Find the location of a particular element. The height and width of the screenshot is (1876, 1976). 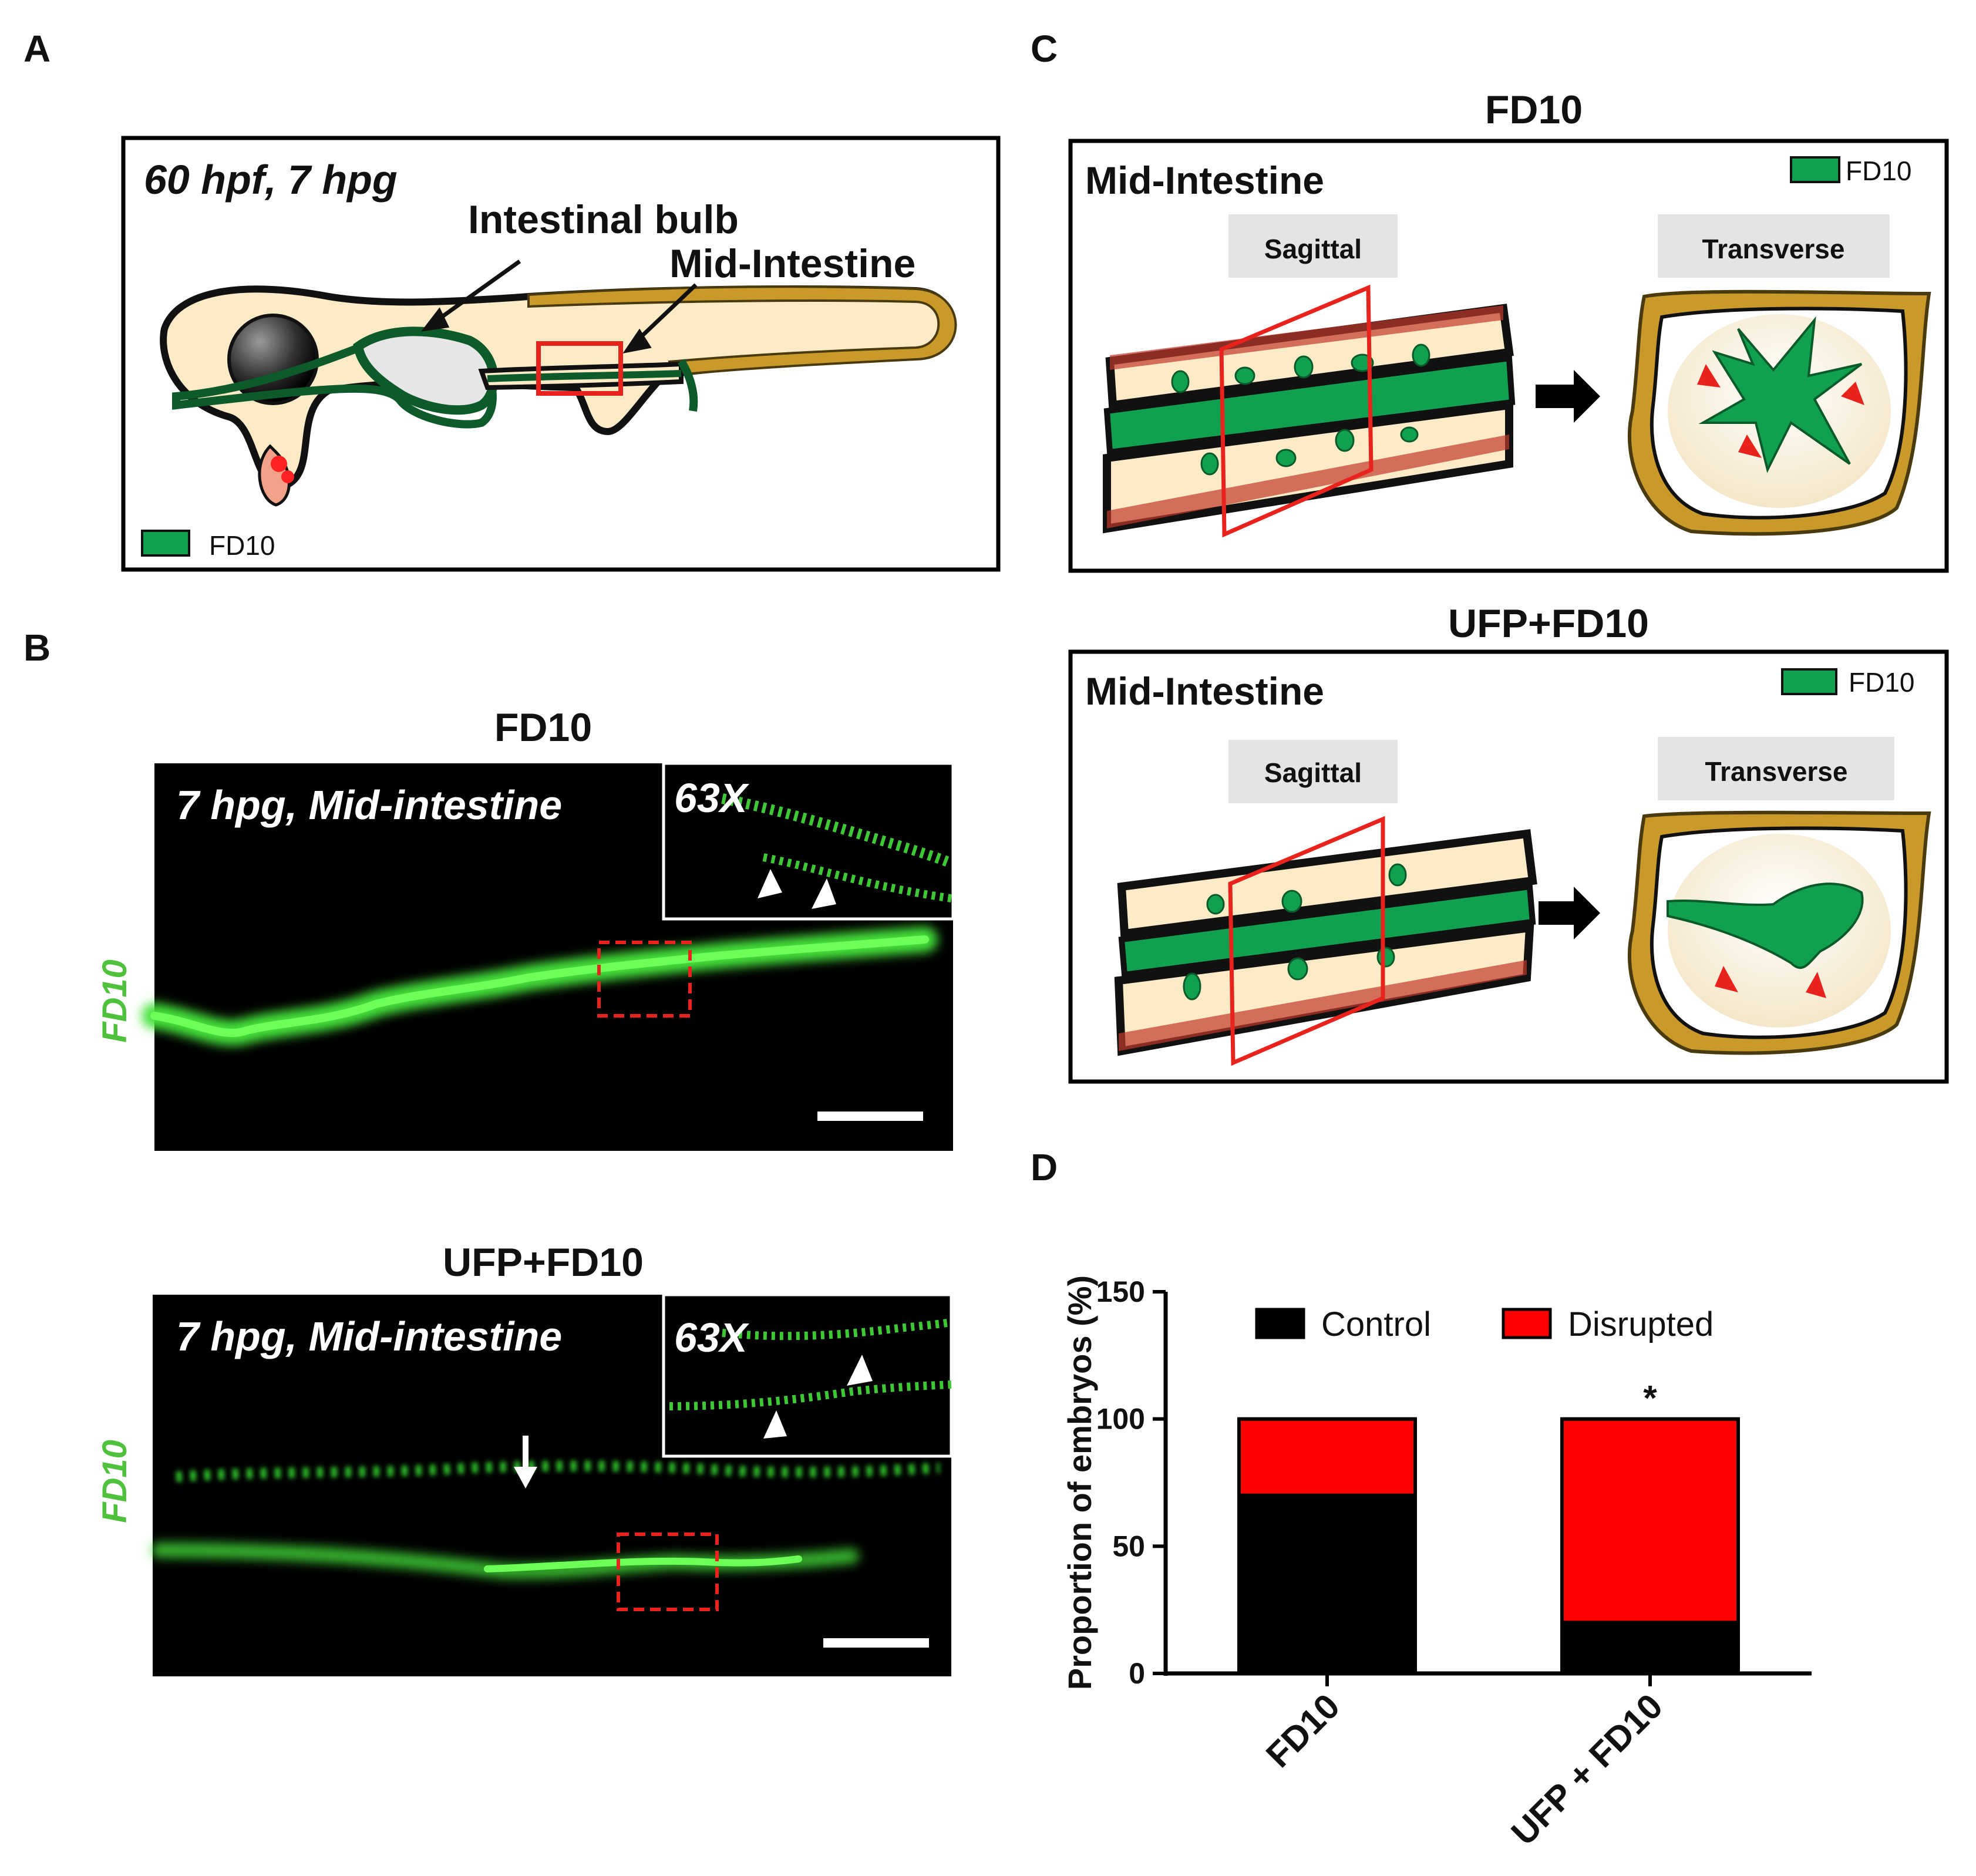

panel-b-bottom-title: UFP+FD10 is located at coordinates (543, 1262).